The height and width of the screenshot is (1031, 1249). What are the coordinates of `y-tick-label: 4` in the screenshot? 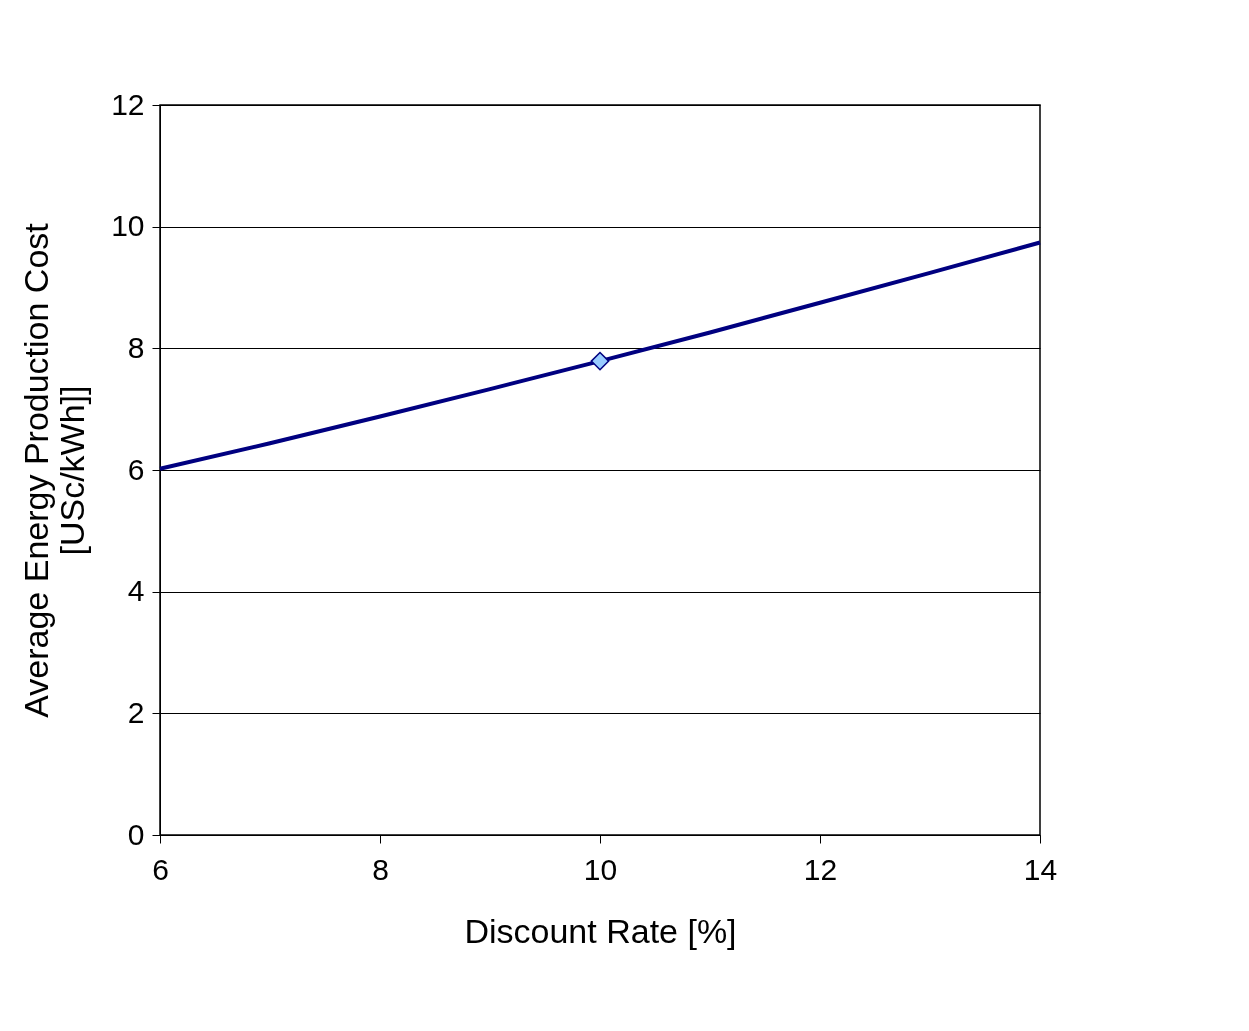 It's located at (136, 591).